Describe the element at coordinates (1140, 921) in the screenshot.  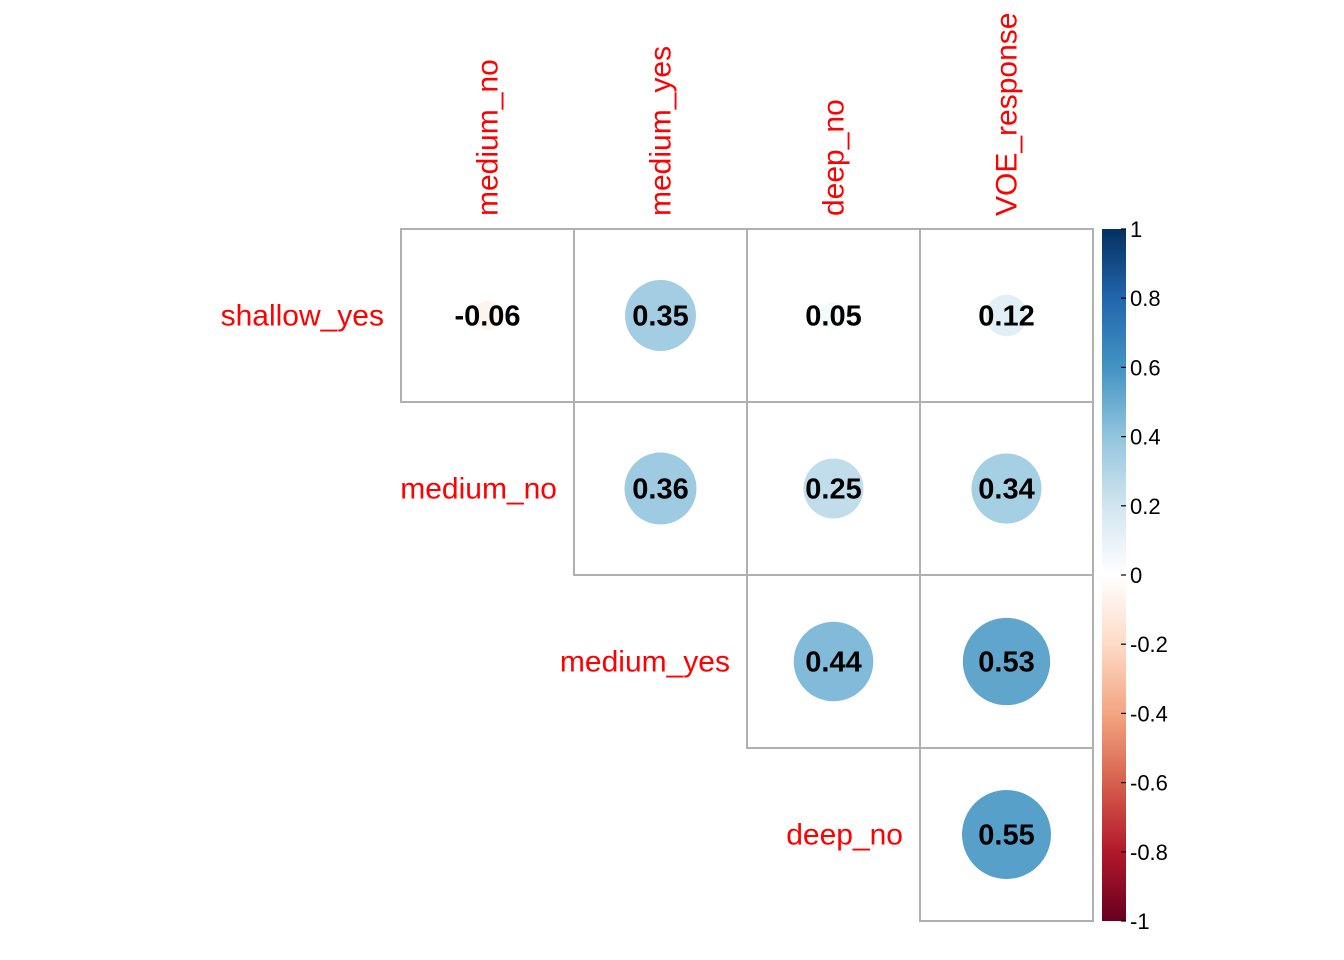
I see `colorbar-tick-label: -1` at that location.